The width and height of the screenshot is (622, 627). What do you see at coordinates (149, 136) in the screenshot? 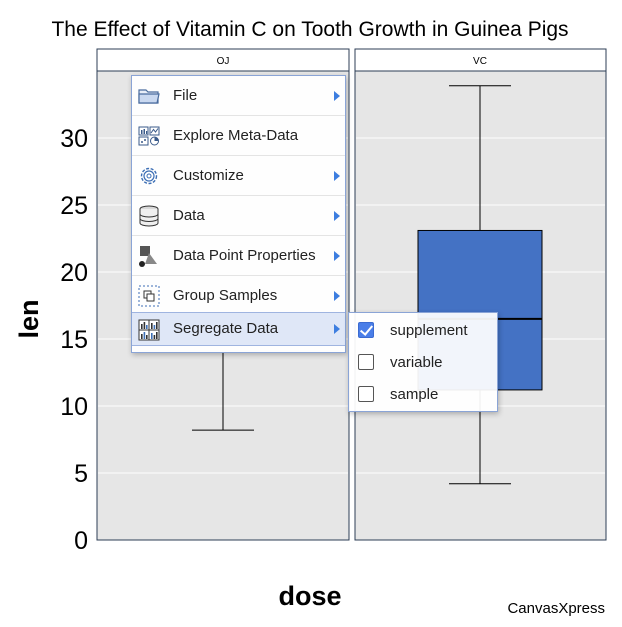
I see `meta-data-icon` at bounding box center [149, 136].